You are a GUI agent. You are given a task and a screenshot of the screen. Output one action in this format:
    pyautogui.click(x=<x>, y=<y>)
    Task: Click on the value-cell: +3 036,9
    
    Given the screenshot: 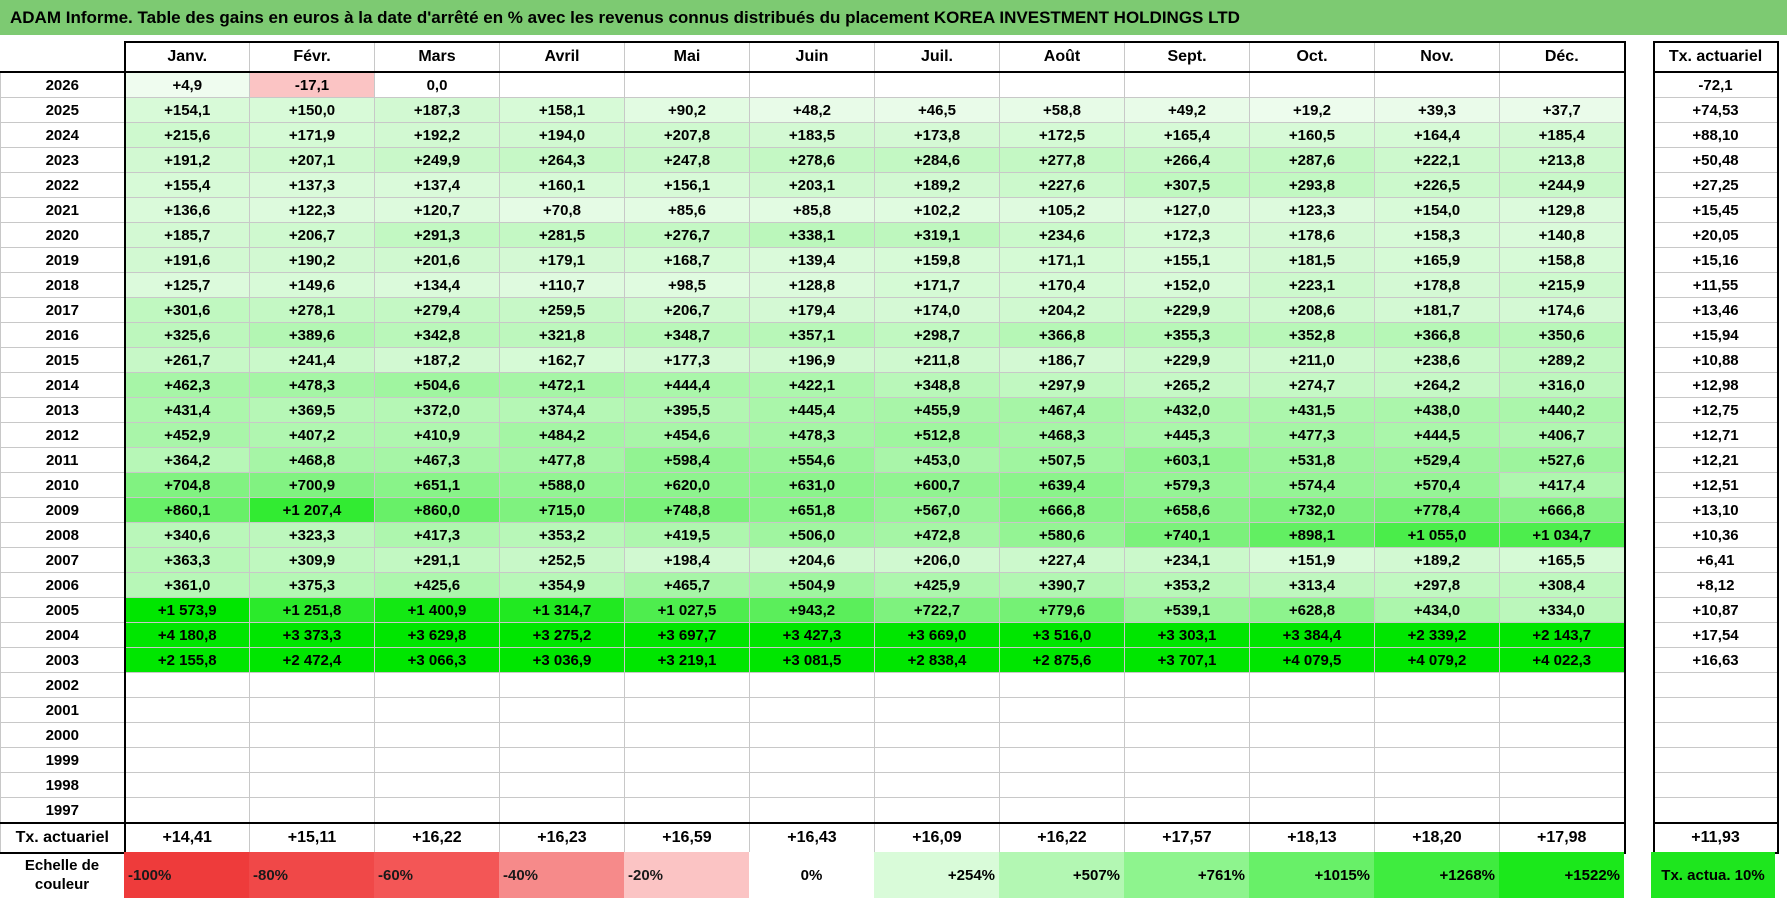 What is the action you would take?
    pyautogui.click(x=562, y=660)
    